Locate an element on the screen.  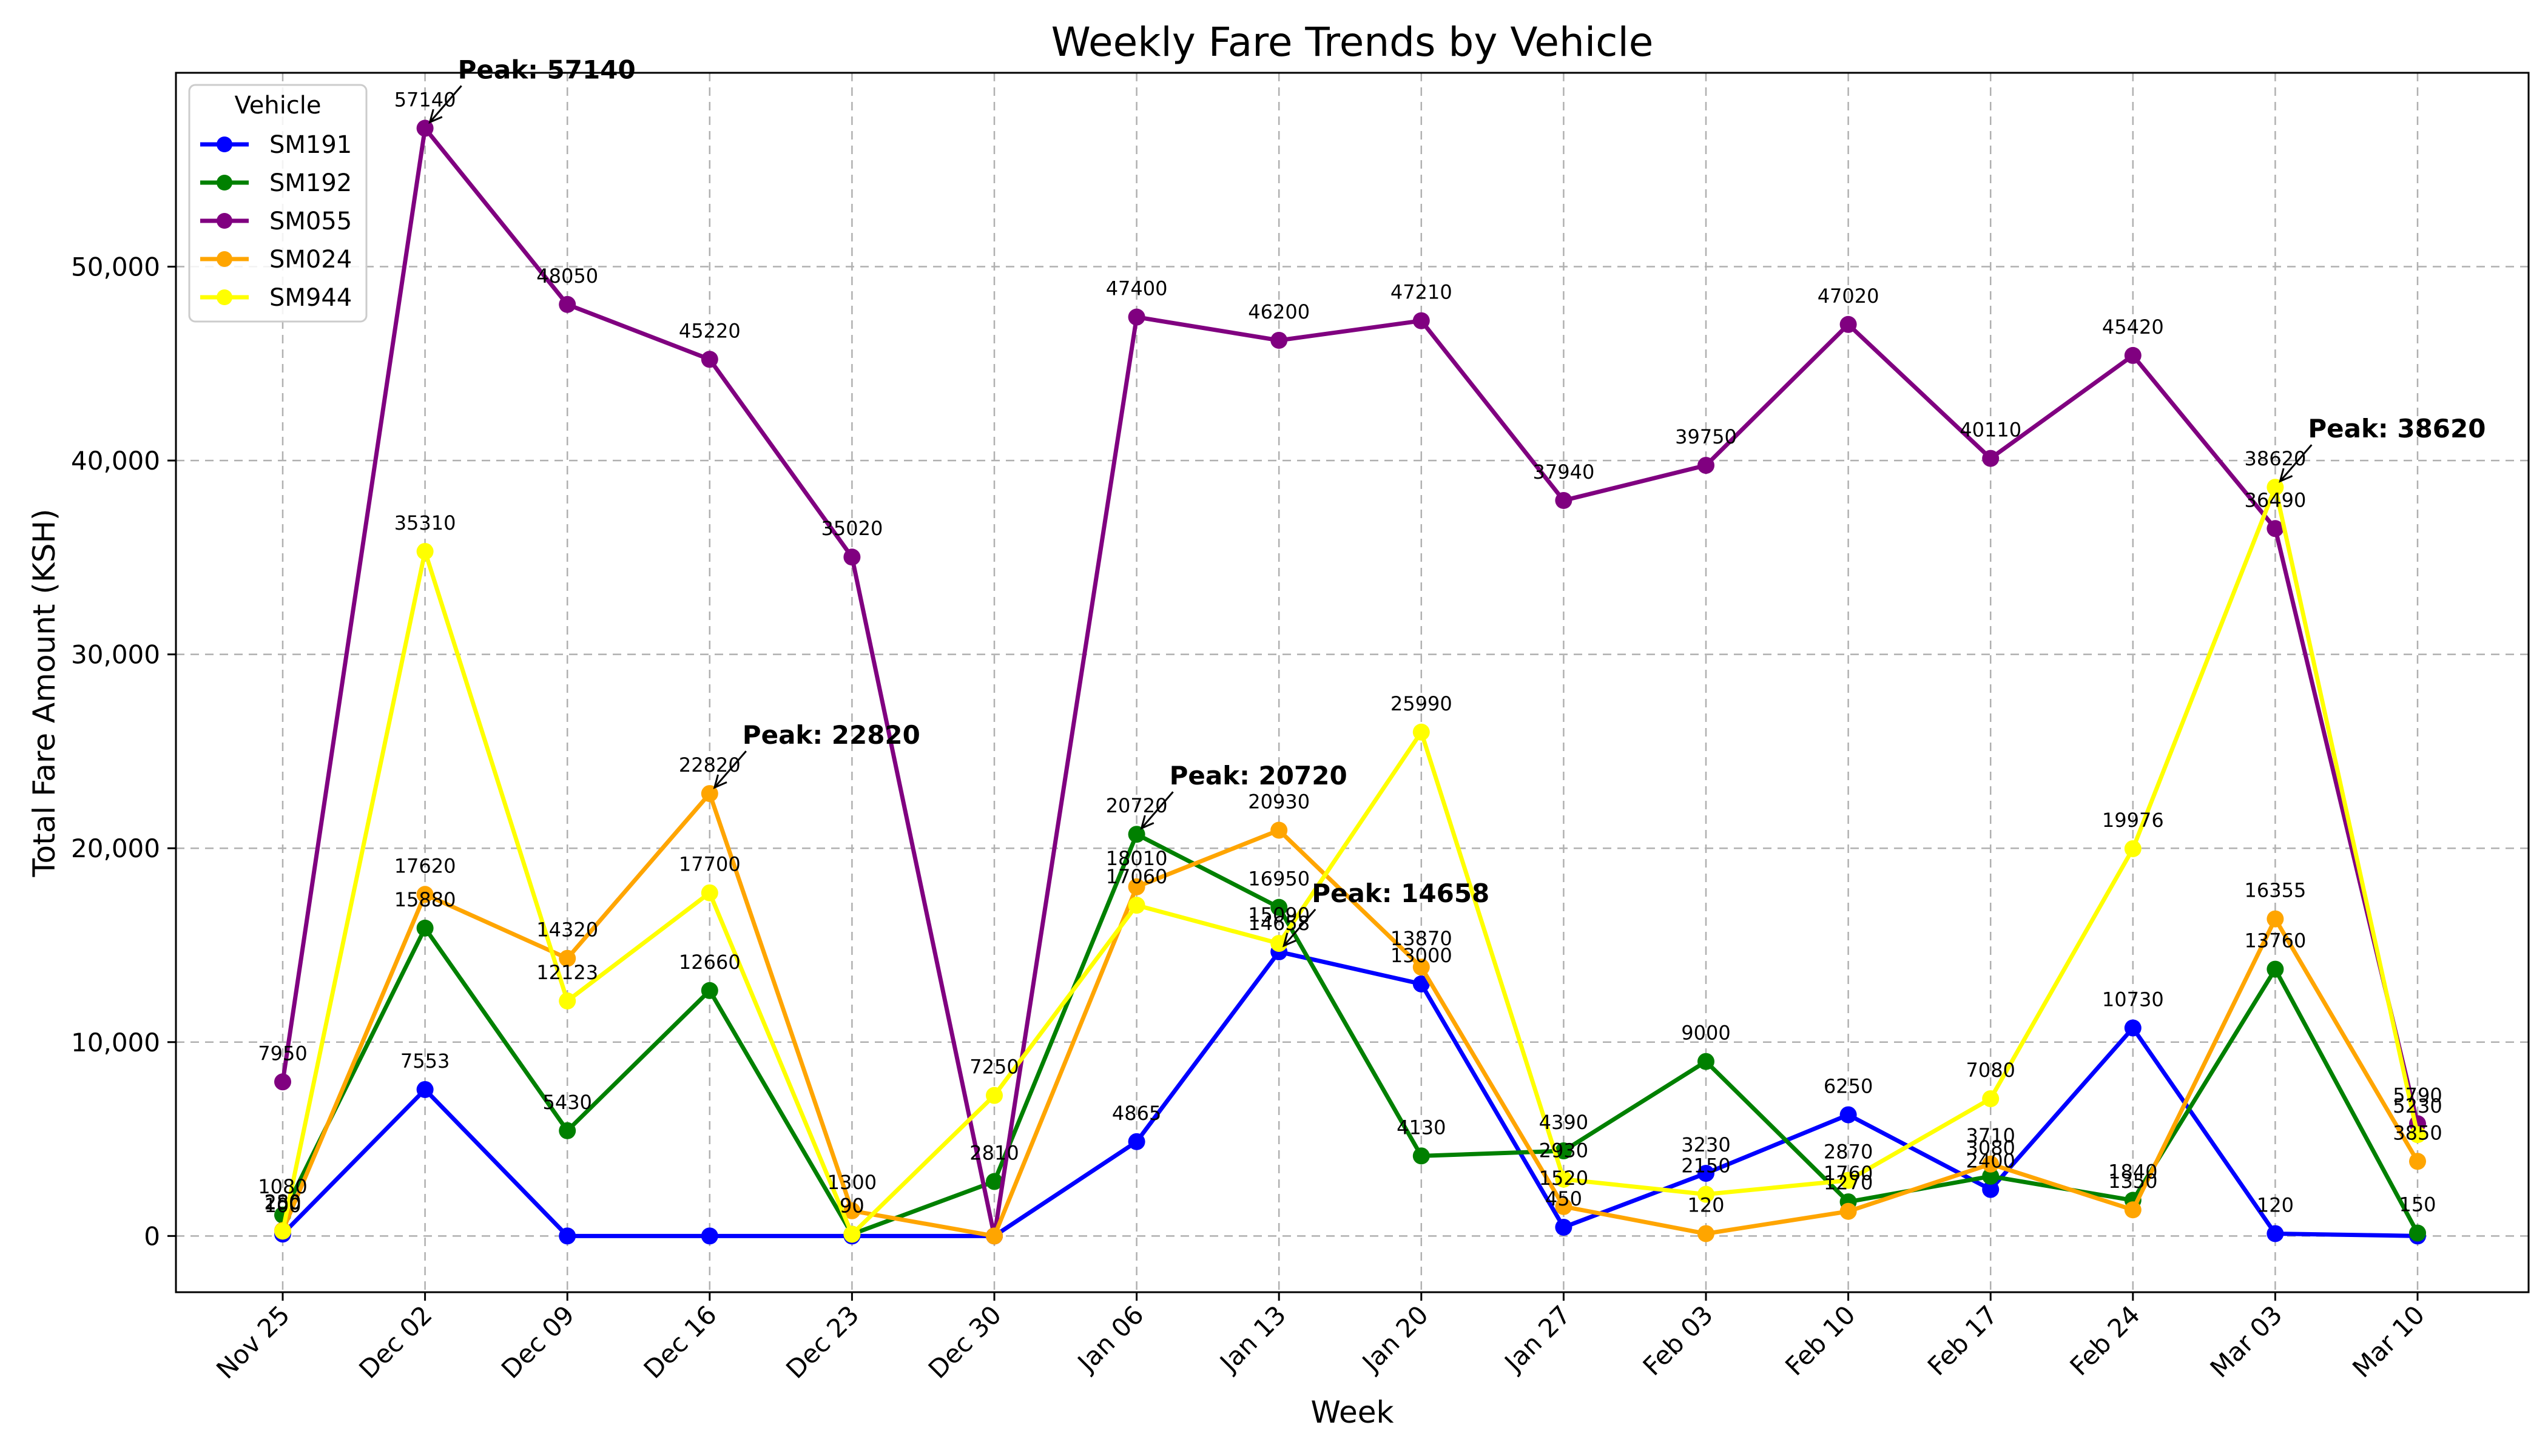
data-label: 90 is located at coordinates (852, 1205).